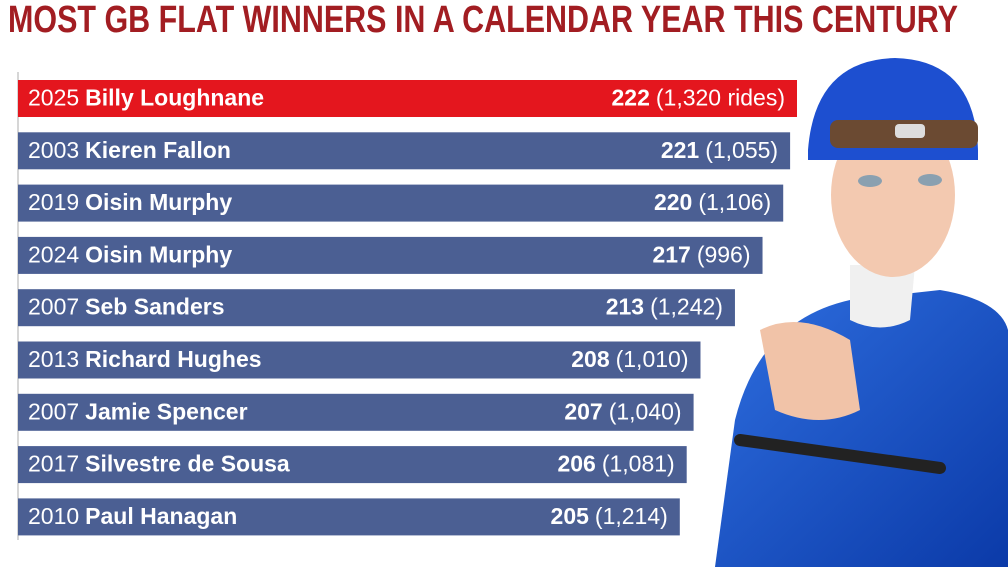 The image size is (1008, 567). I want to click on value-label: 206 (1,081), so click(615, 464).